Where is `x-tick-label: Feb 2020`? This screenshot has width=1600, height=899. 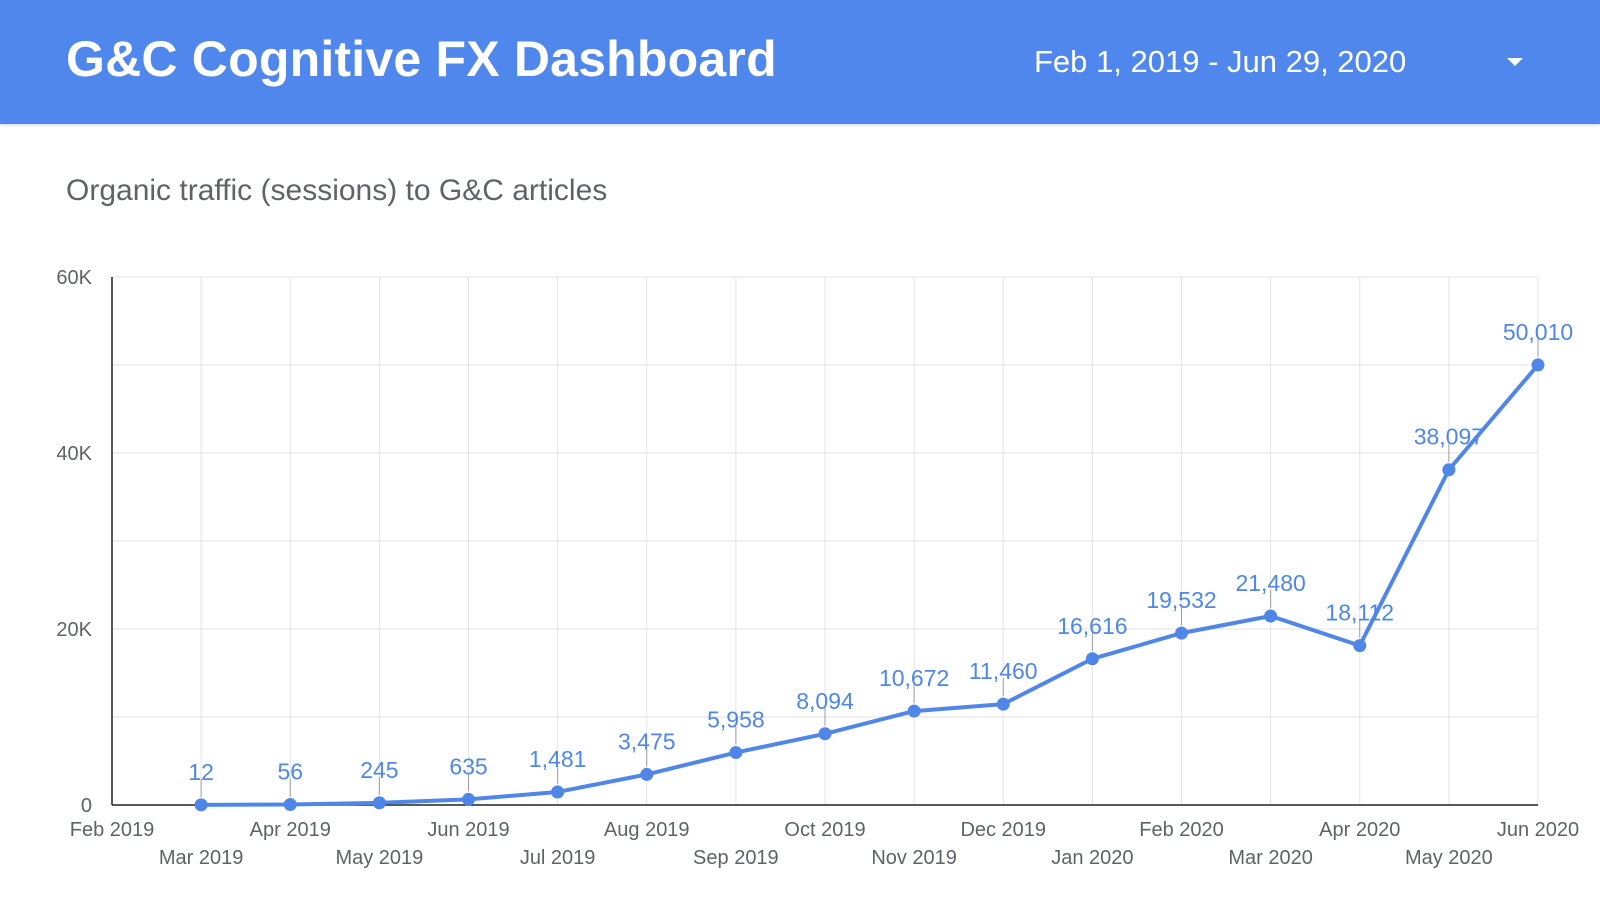
x-tick-label: Feb 2020 is located at coordinates (1181, 830).